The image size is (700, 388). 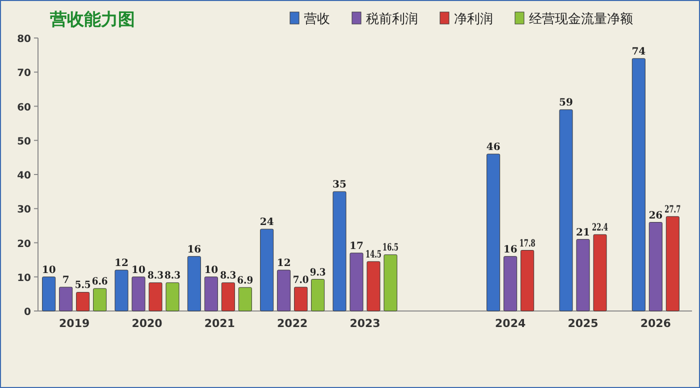 I want to click on legend-label: 净利润, so click(x=473, y=19).